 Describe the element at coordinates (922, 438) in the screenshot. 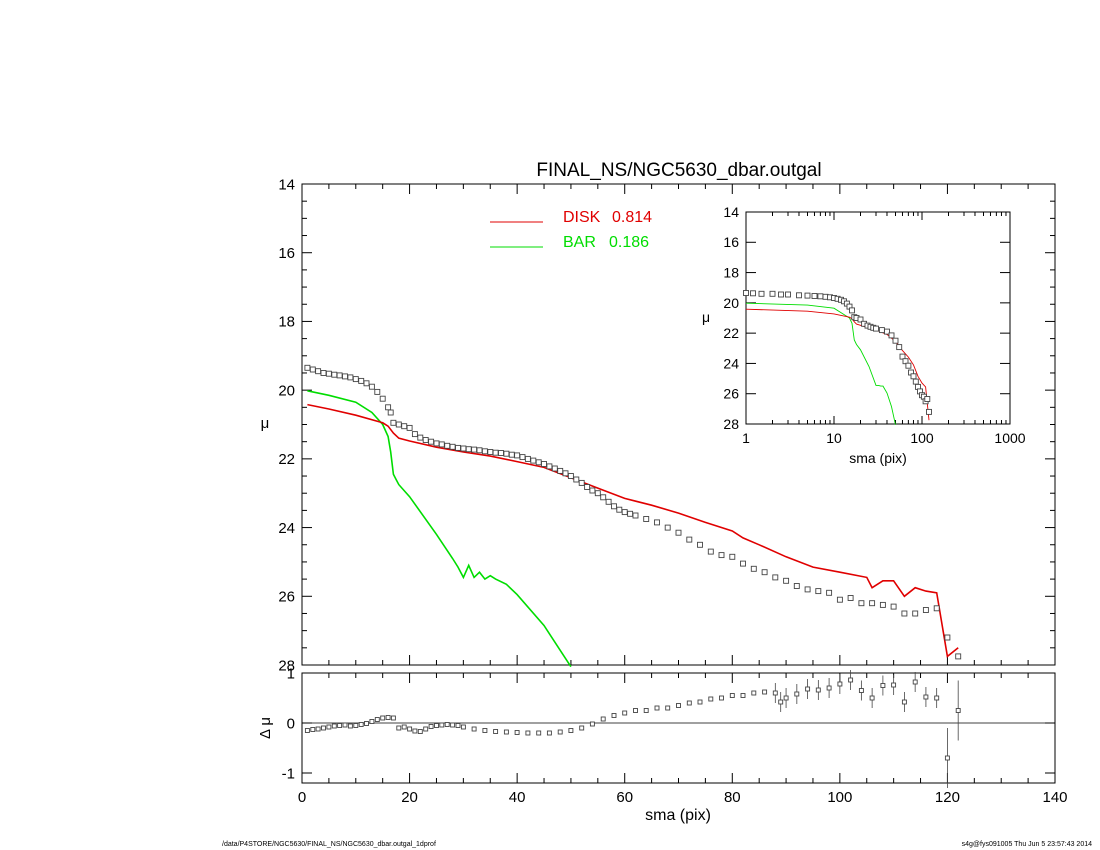

I see `inset-x-tick-label: 100` at that location.